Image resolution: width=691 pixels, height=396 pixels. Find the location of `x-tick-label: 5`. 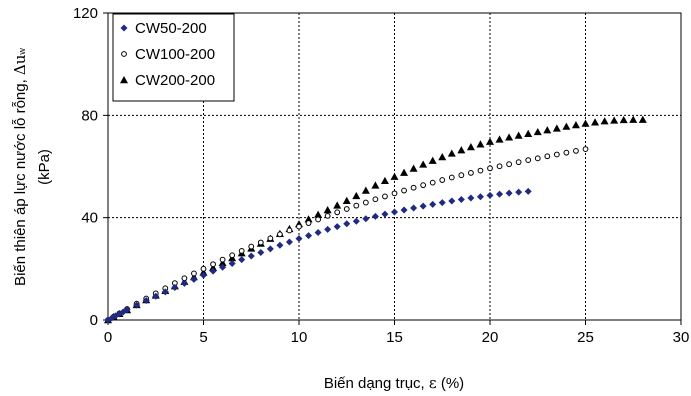

x-tick-label: 5 is located at coordinates (203, 337).